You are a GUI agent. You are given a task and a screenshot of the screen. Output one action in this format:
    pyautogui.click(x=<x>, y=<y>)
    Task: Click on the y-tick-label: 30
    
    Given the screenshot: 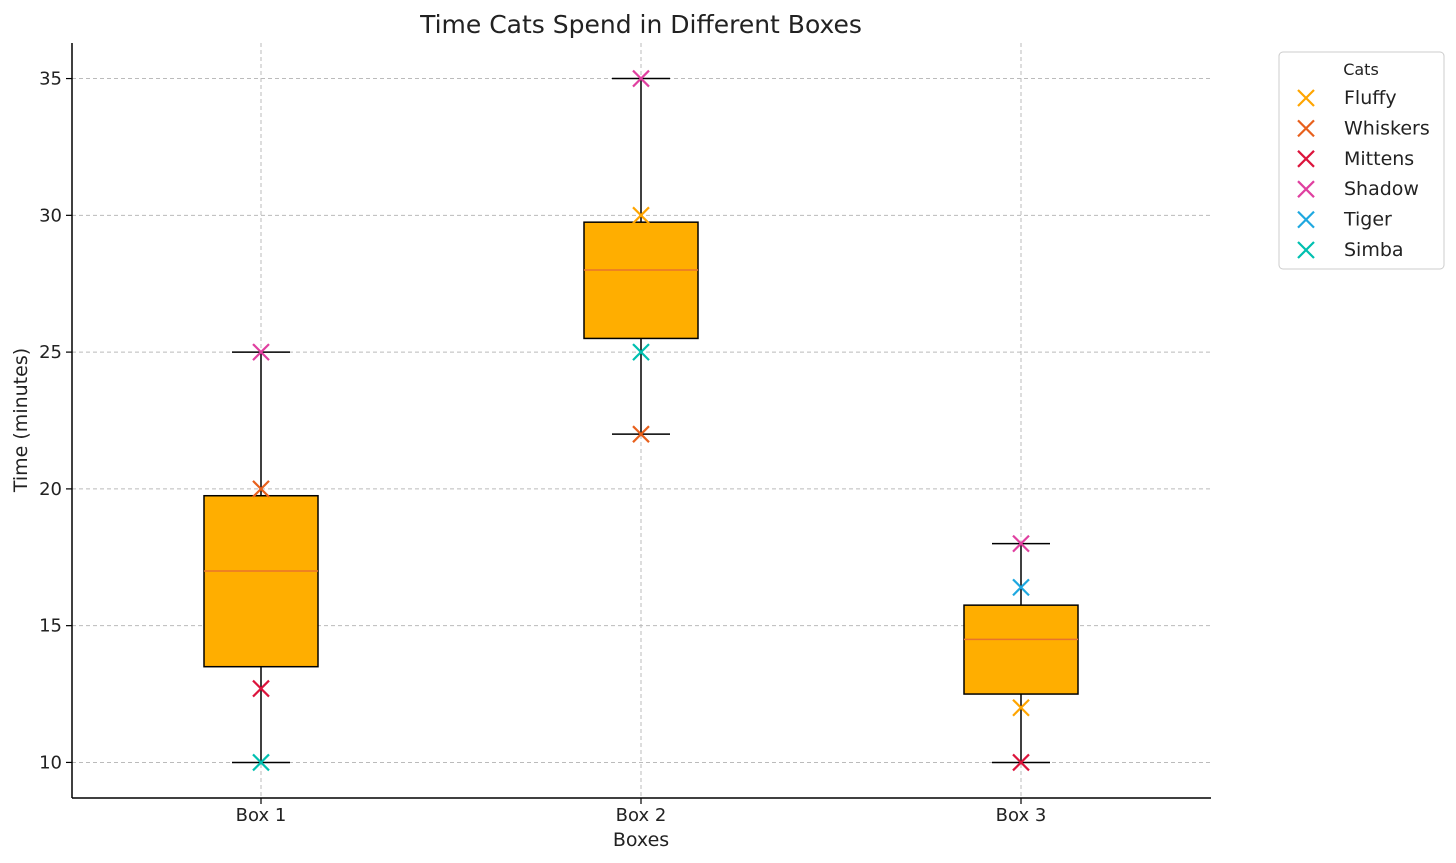 What is the action you would take?
    pyautogui.click(x=50, y=215)
    